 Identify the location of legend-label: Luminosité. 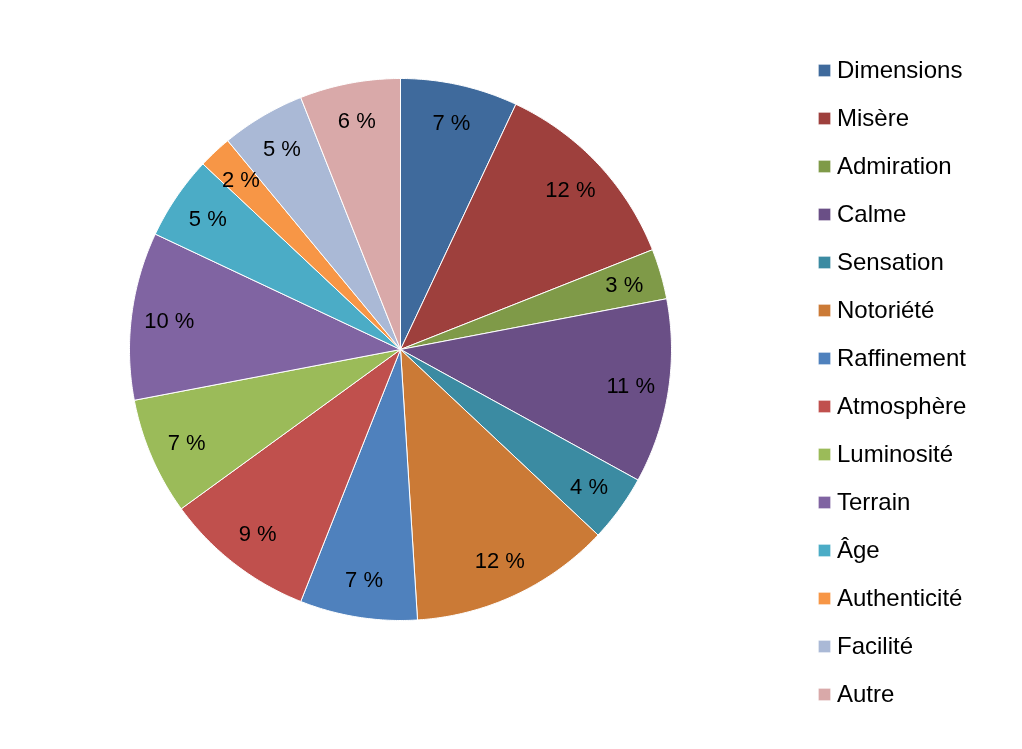
(895, 454).